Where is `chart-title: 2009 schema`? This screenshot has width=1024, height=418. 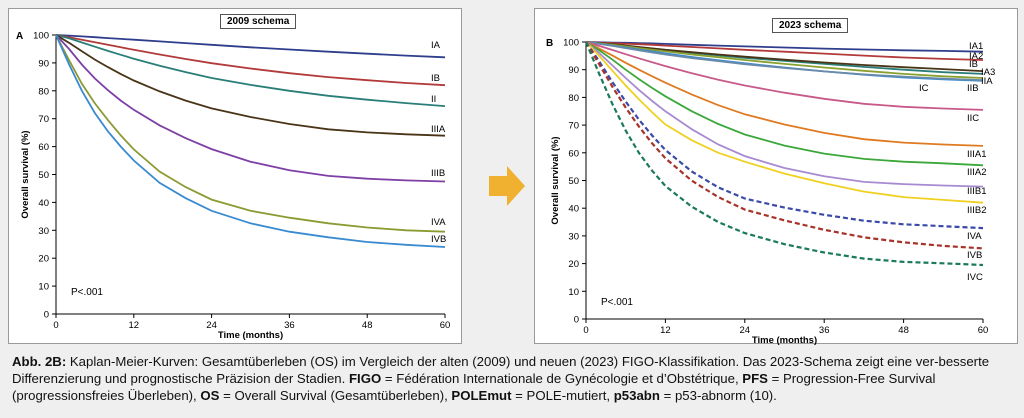 chart-title: 2009 schema is located at coordinates (258, 21).